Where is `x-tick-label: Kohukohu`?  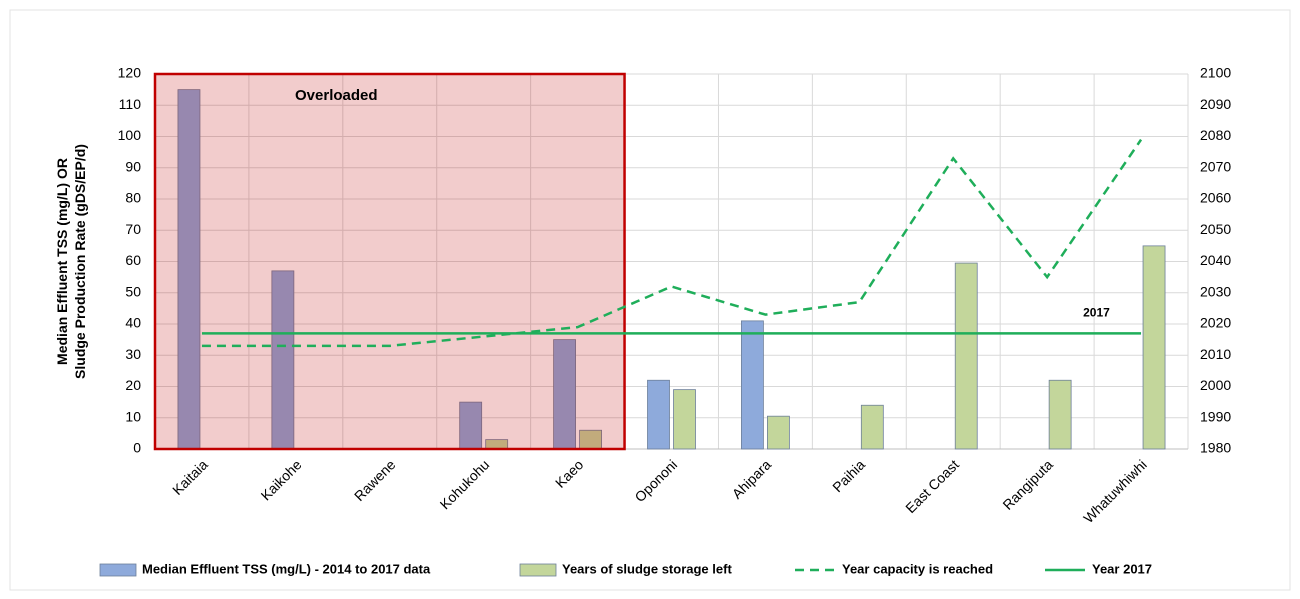 x-tick-label: Kohukohu is located at coordinates (465, 484).